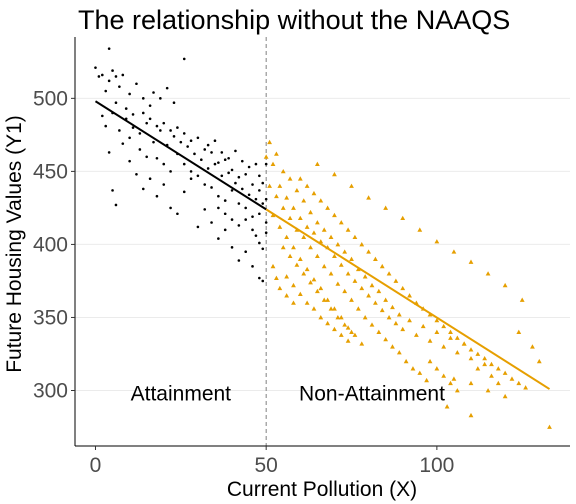  Describe the element at coordinates (294, 20) in the screenshot. I see `chart-title: The relationship without the NAAQS` at that location.